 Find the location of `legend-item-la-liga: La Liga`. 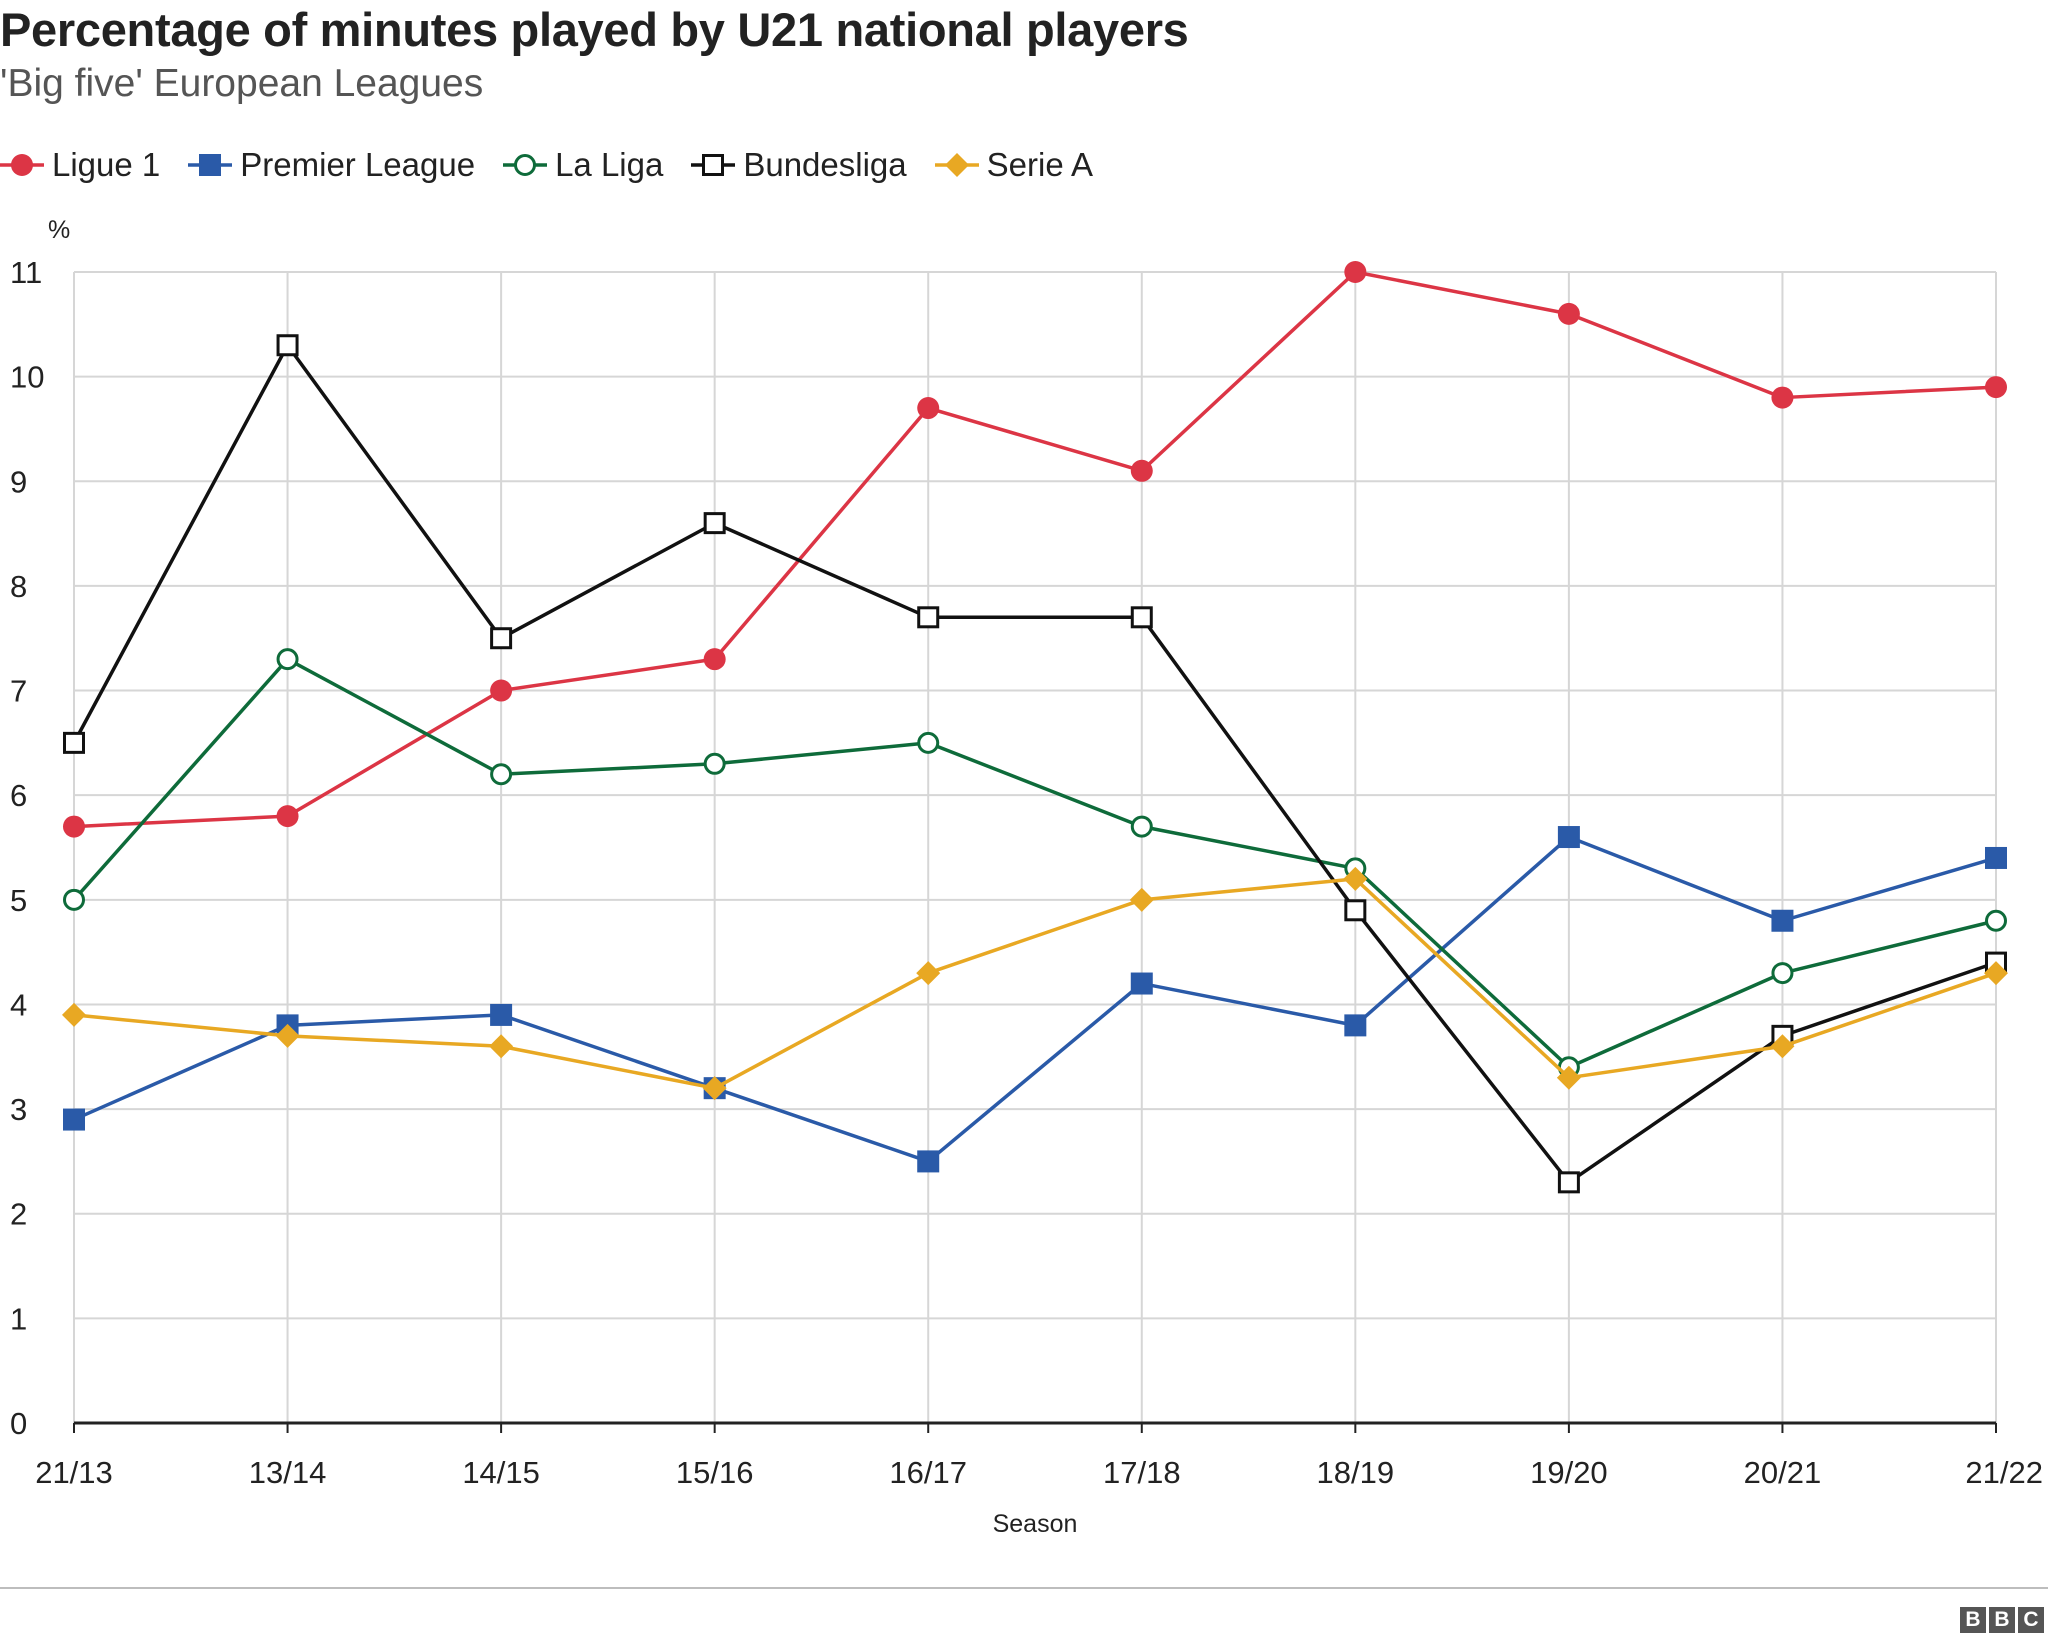

legend-item-la-liga: La Liga is located at coordinates (583, 165).